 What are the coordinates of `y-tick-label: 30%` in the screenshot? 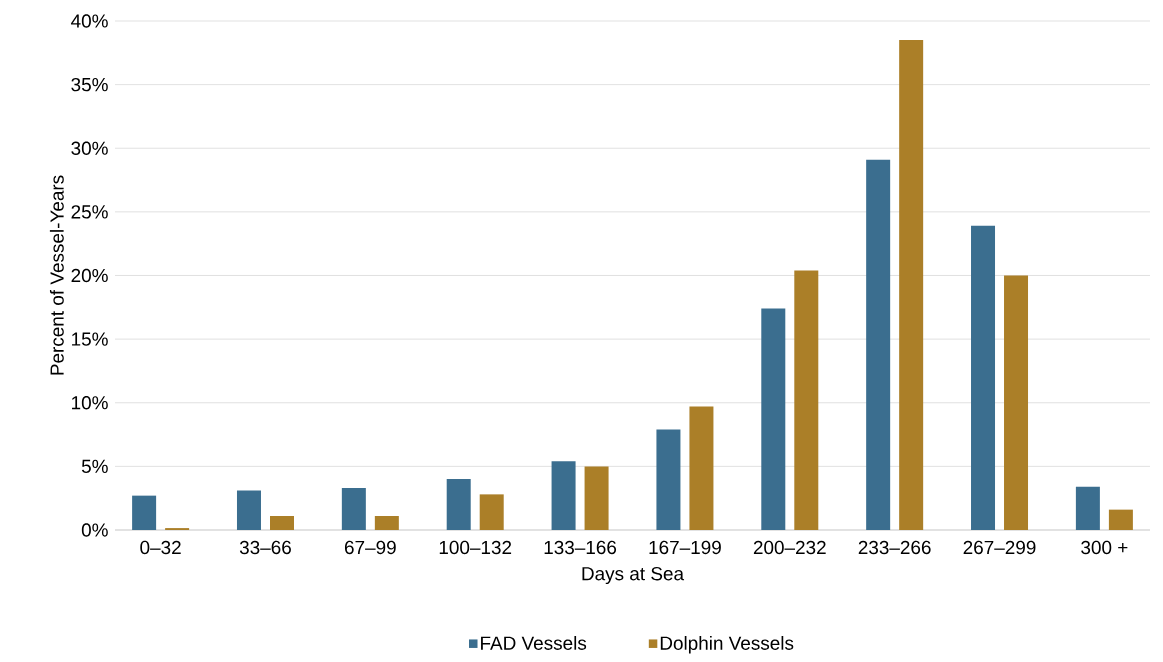 It's located at (89, 148).